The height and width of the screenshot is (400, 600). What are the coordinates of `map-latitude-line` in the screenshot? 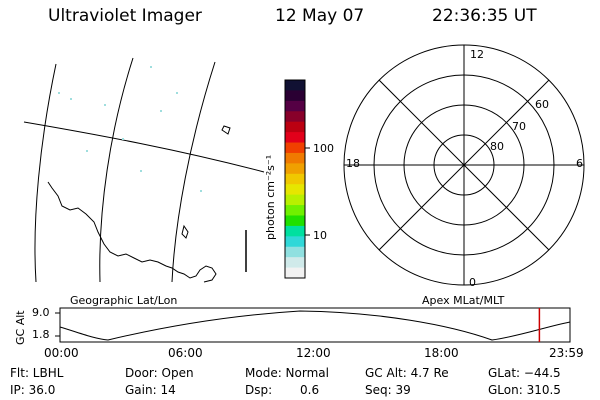 It's located at (144, 147).